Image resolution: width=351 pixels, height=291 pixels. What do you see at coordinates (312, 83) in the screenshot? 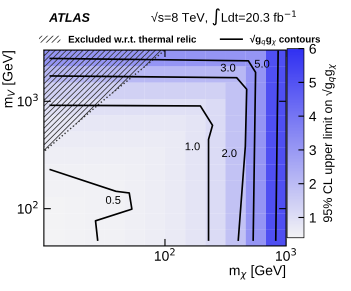
I see `color-bar-label: 5` at bounding box center [312, 83].